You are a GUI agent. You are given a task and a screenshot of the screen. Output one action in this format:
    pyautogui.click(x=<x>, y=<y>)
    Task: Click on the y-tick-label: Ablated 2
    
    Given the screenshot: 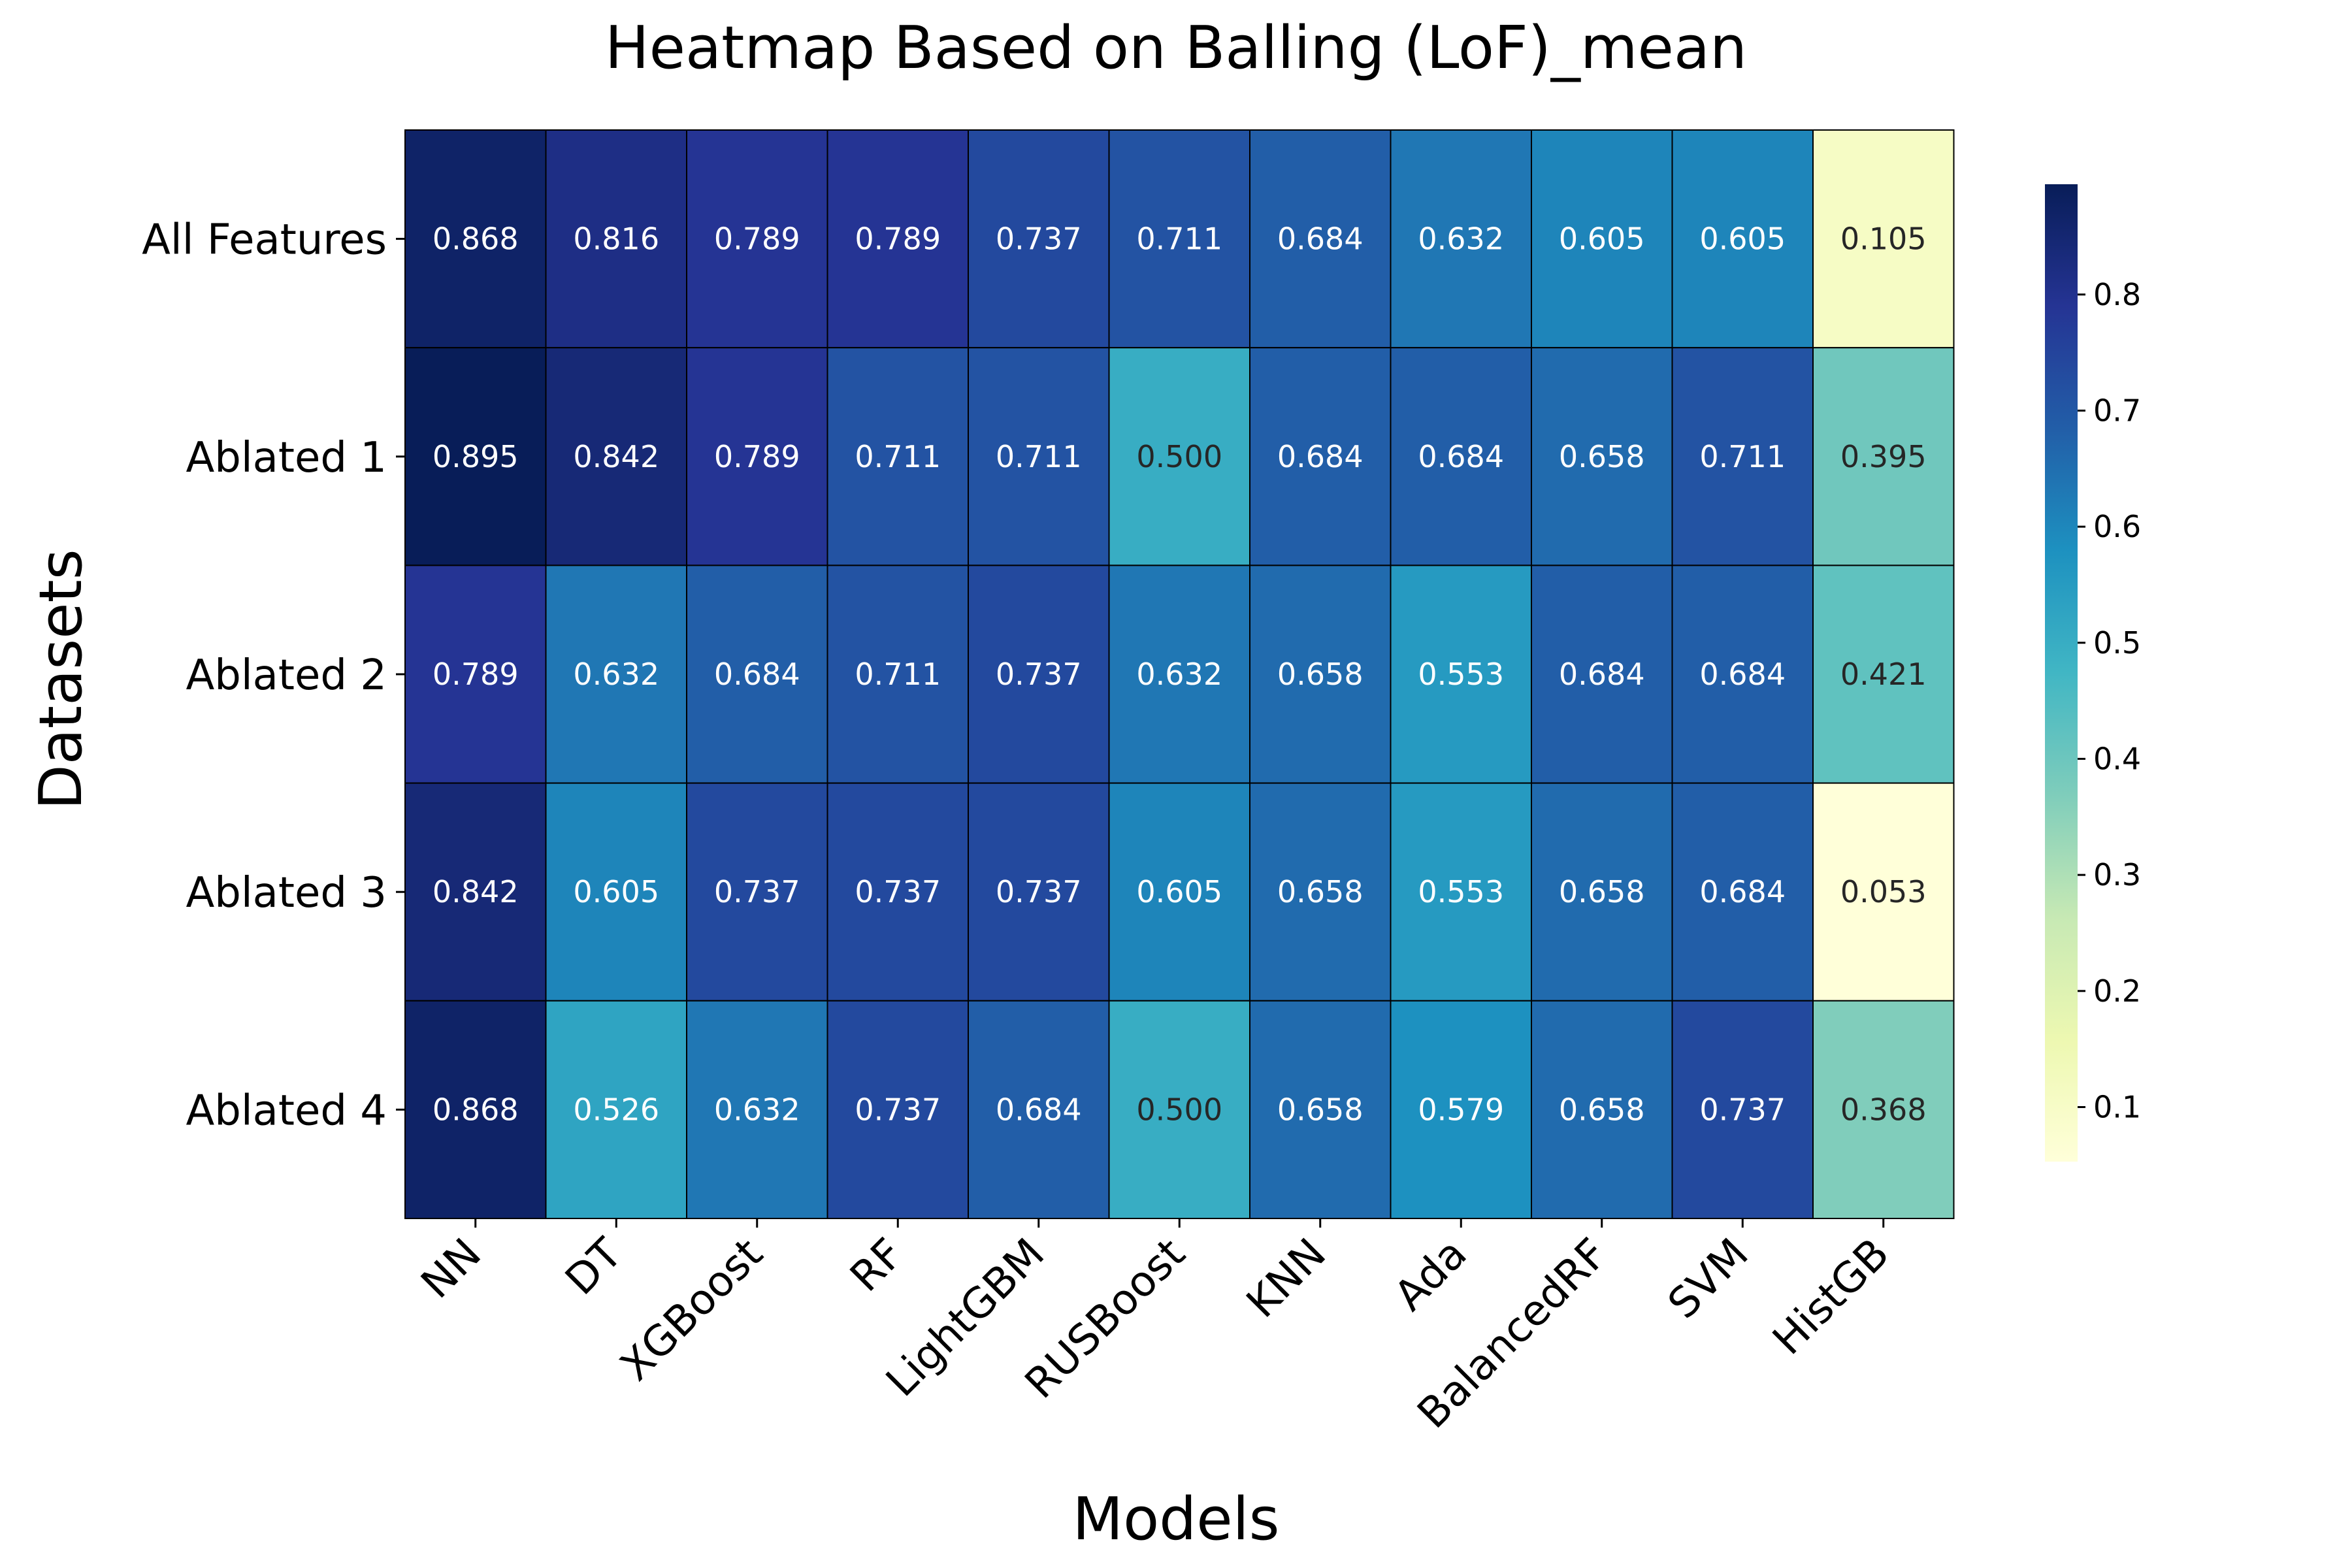 What is the action you would take?
    pyautogui.click(x=286, y=675)
    